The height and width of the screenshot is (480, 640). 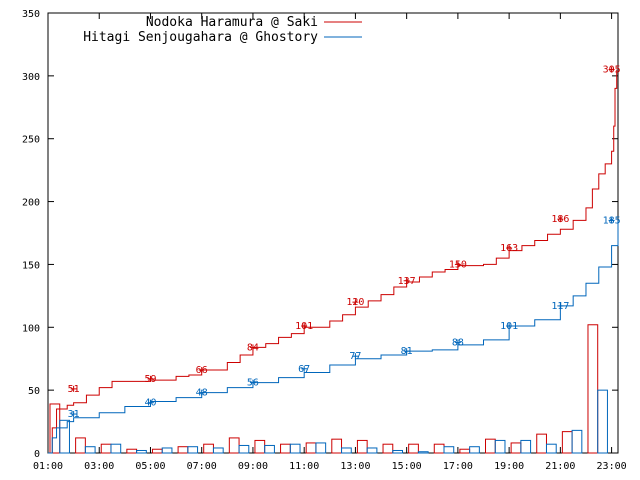 I want to click on y-tick-label: 100, so click(x=31, y=328).